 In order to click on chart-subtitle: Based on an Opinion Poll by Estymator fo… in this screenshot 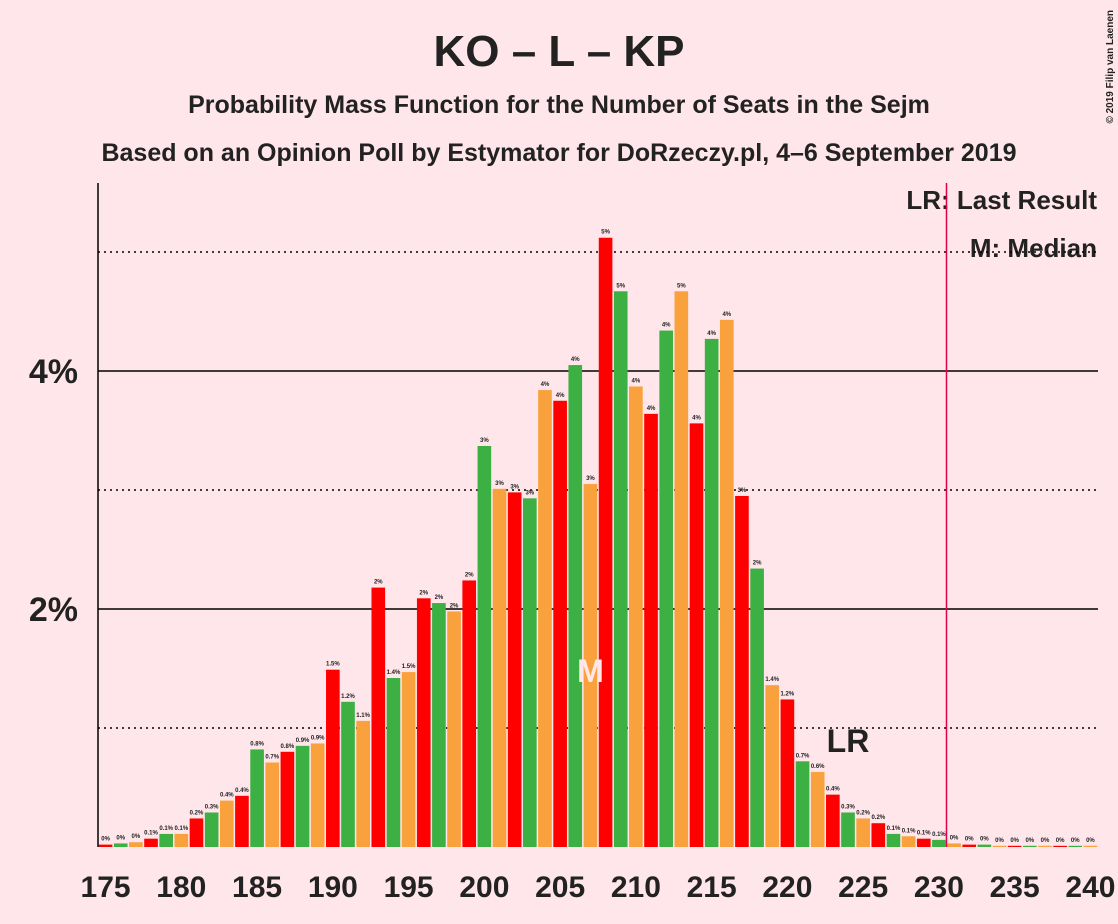, I will do `click(558, 153)`.